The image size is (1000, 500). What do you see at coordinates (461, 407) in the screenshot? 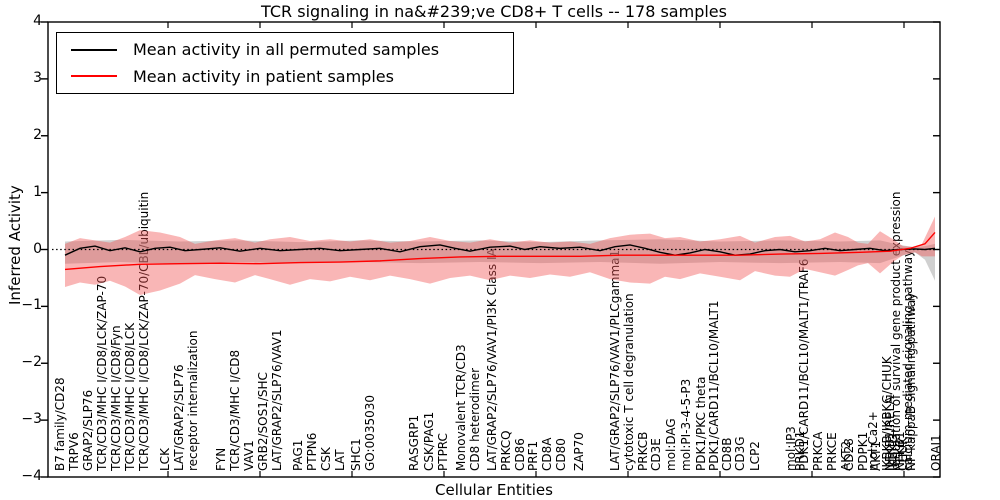
I see `x-tick-label: Monovalent TCR/CD3` at bounding box center [461, 407].